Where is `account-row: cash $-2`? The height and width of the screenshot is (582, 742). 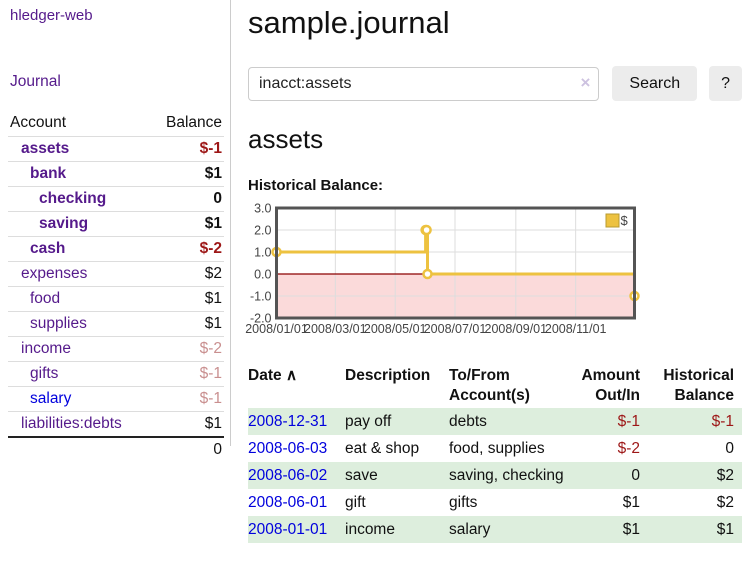 account-row: cash $-2 is located at coordinates (116, 249).